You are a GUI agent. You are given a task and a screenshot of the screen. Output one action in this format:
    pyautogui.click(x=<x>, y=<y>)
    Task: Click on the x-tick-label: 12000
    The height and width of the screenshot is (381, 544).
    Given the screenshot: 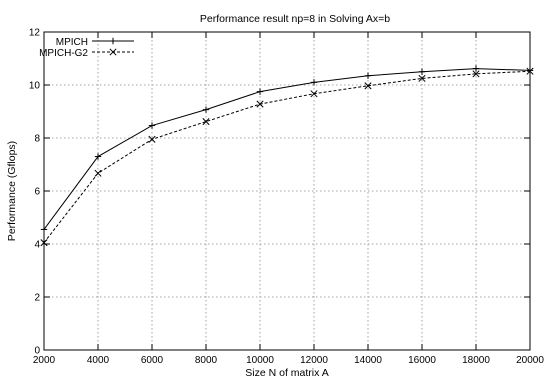 What is the action you would take?
    pyautogui.click(x=314, y=360)
    